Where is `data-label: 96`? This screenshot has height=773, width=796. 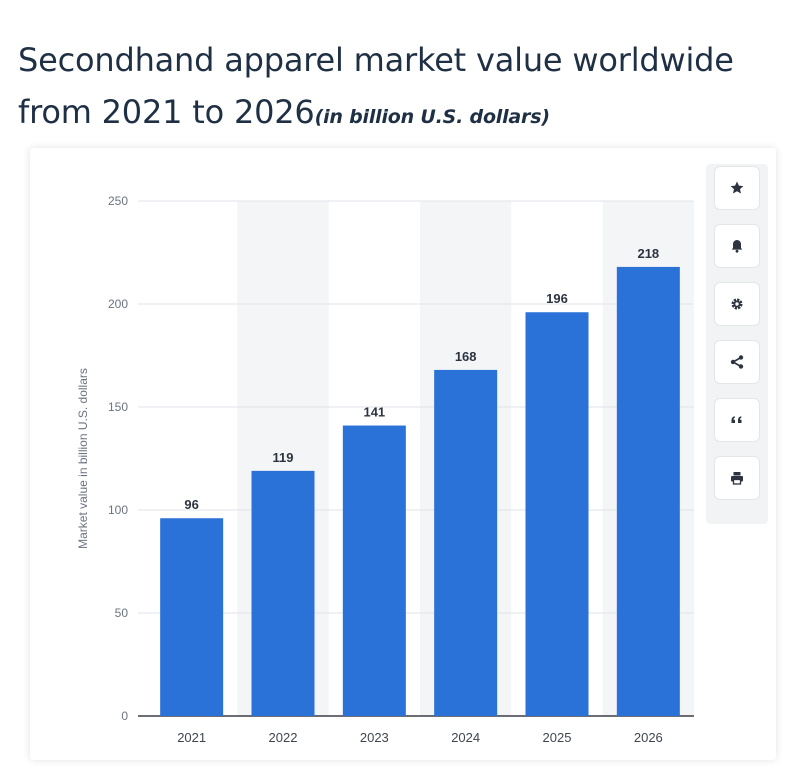 data-label: 96 is located at coordinates (191, 504).